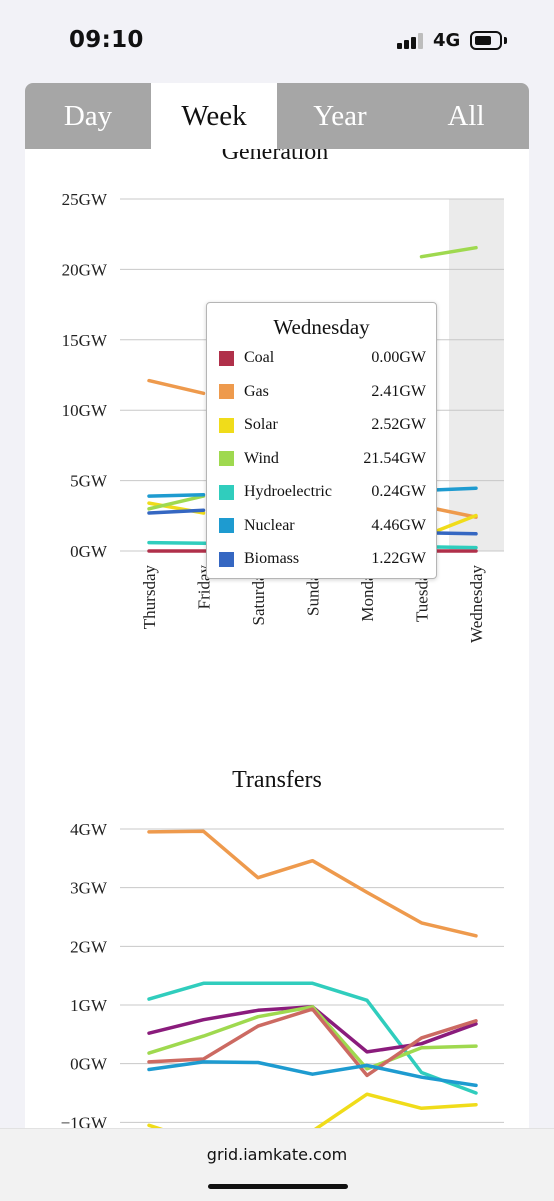  Describe the element at coordinates (226, 458) in the screenshot. I see `wind-swatch` at that location.